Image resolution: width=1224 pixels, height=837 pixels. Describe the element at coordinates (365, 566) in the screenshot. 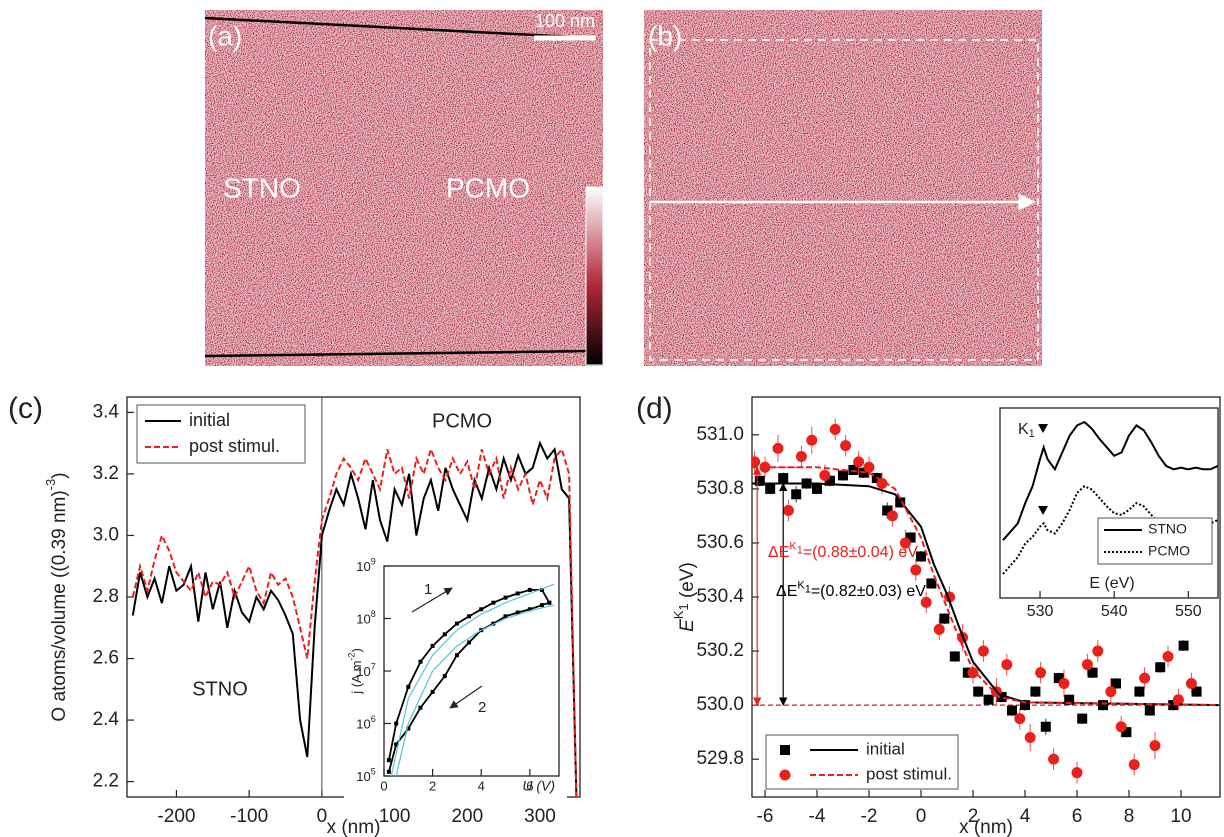

I see `y-tick-label: 10⁹` at that location.